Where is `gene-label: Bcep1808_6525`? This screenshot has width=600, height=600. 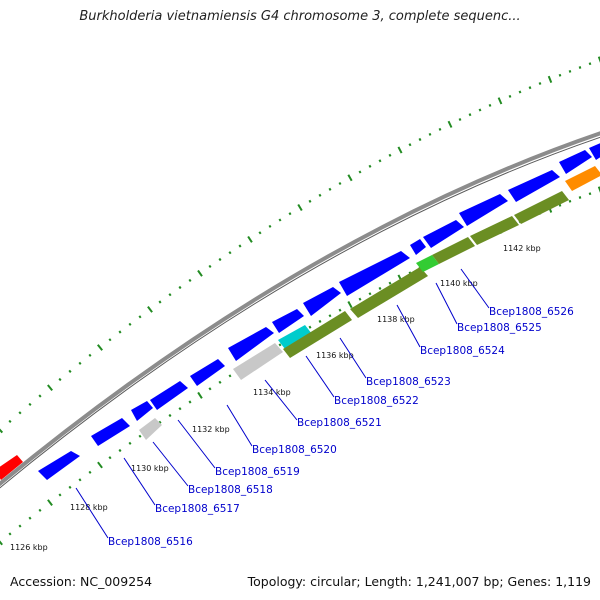 gene-label: Bcep1808_6525 is located at coordinates (499, 328).